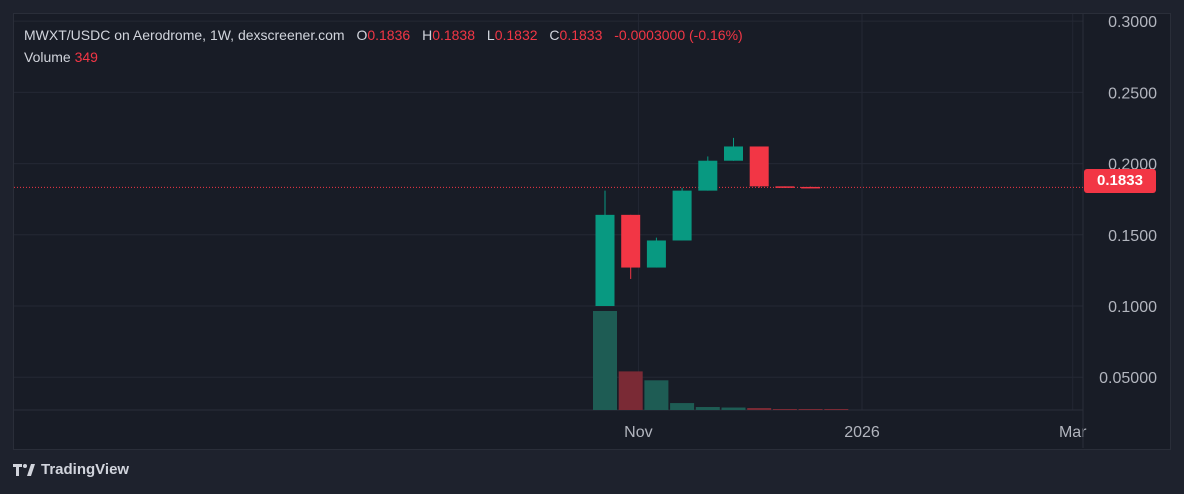 The image size is (1184, 494). What do you see at coordinates (1132, 22) in the screenshot?
I see `y-tick-label: 0.3000` at bounding box center [1132, 22].